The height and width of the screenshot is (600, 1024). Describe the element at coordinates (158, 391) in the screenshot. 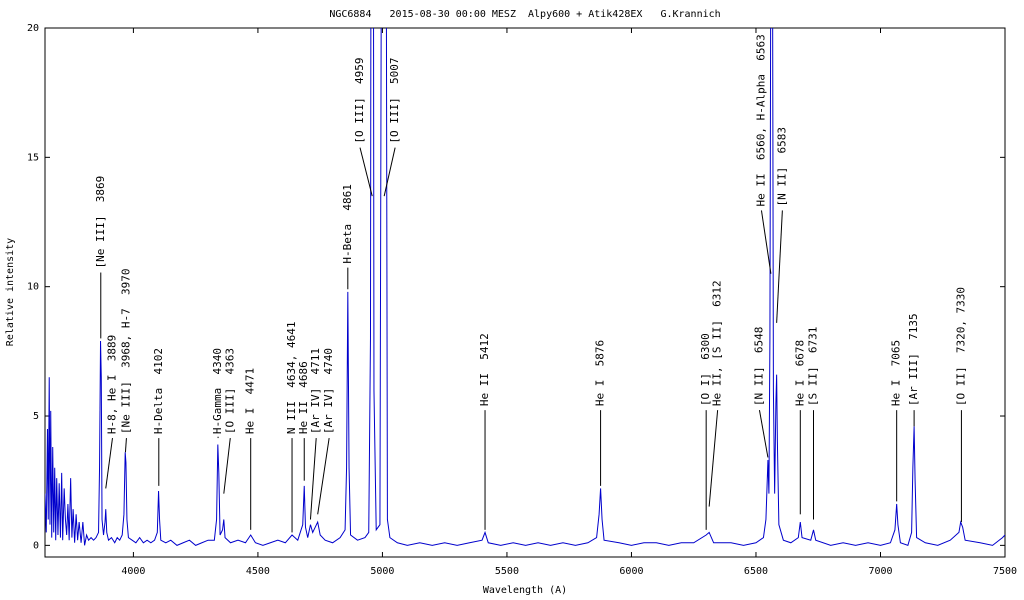

I see `annotation-label: H-Delta 4102` at that location.